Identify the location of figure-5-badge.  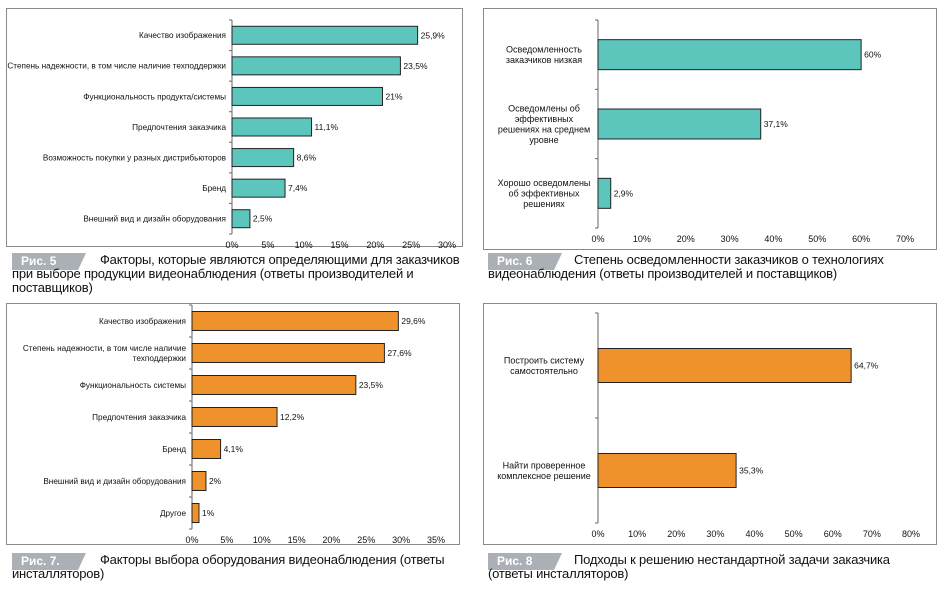
(49, 261).